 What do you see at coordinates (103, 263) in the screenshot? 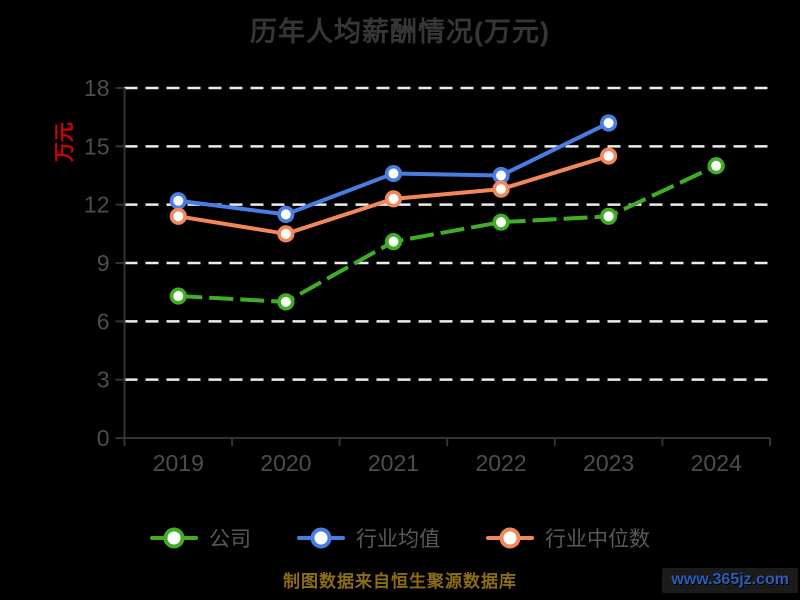
I see `y-tick-label: 9` at bounding box center [103, 263].